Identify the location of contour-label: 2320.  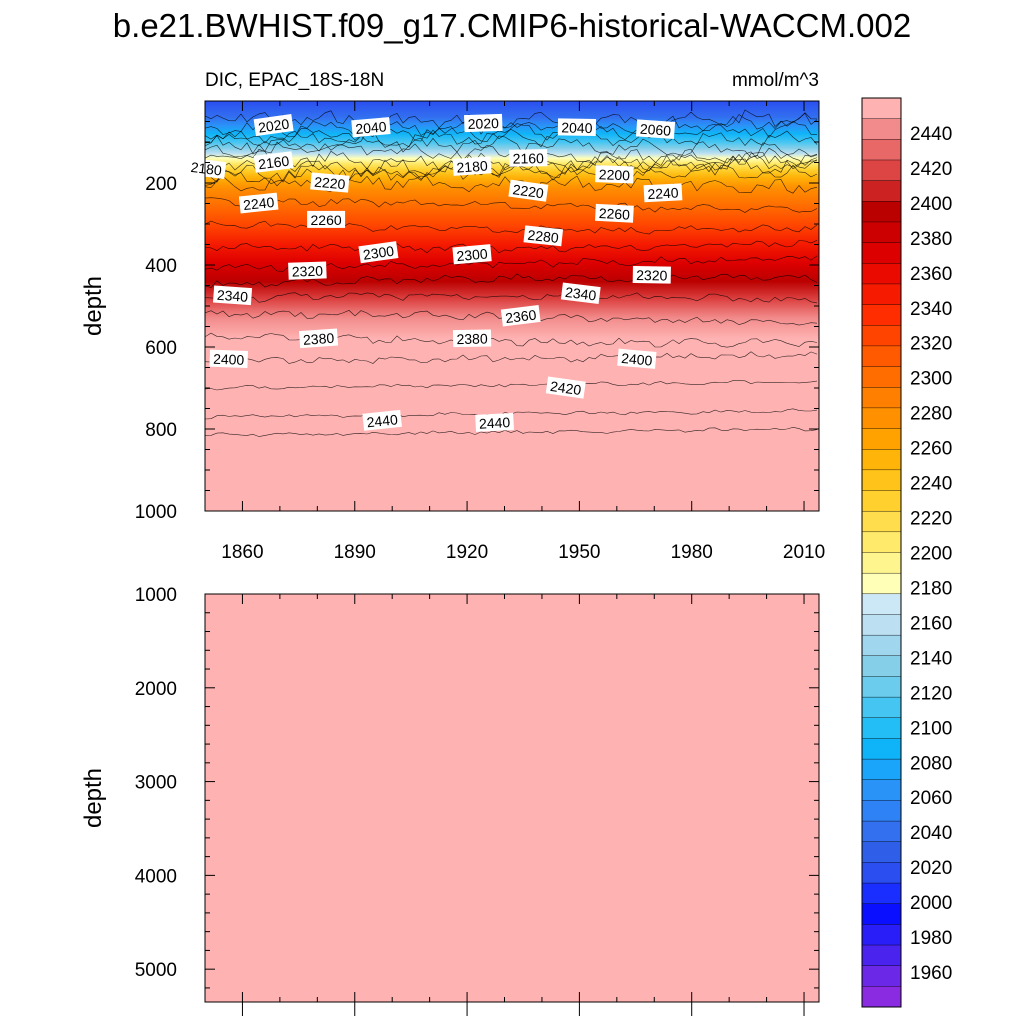
(651, 274).